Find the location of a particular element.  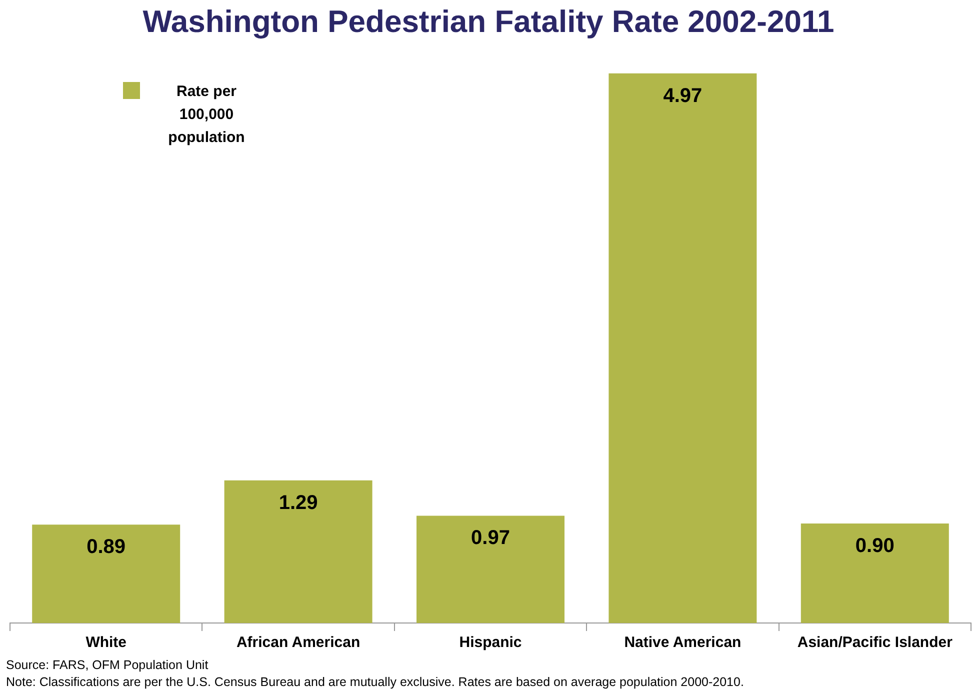

data-label: 0.90 is located at coordinates (874, 545).